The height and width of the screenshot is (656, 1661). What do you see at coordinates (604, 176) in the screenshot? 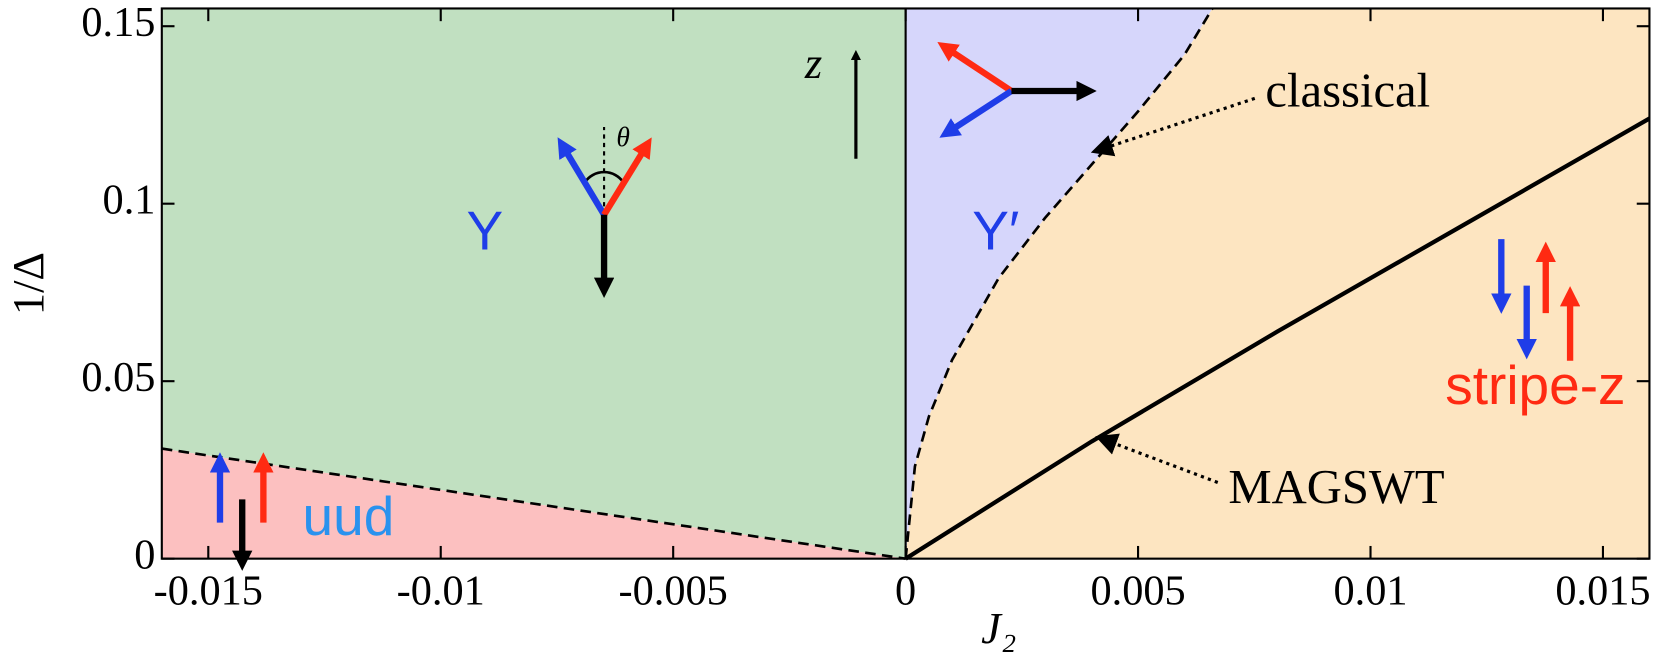
I see `angle-arc` at bounding box center [604, 176].